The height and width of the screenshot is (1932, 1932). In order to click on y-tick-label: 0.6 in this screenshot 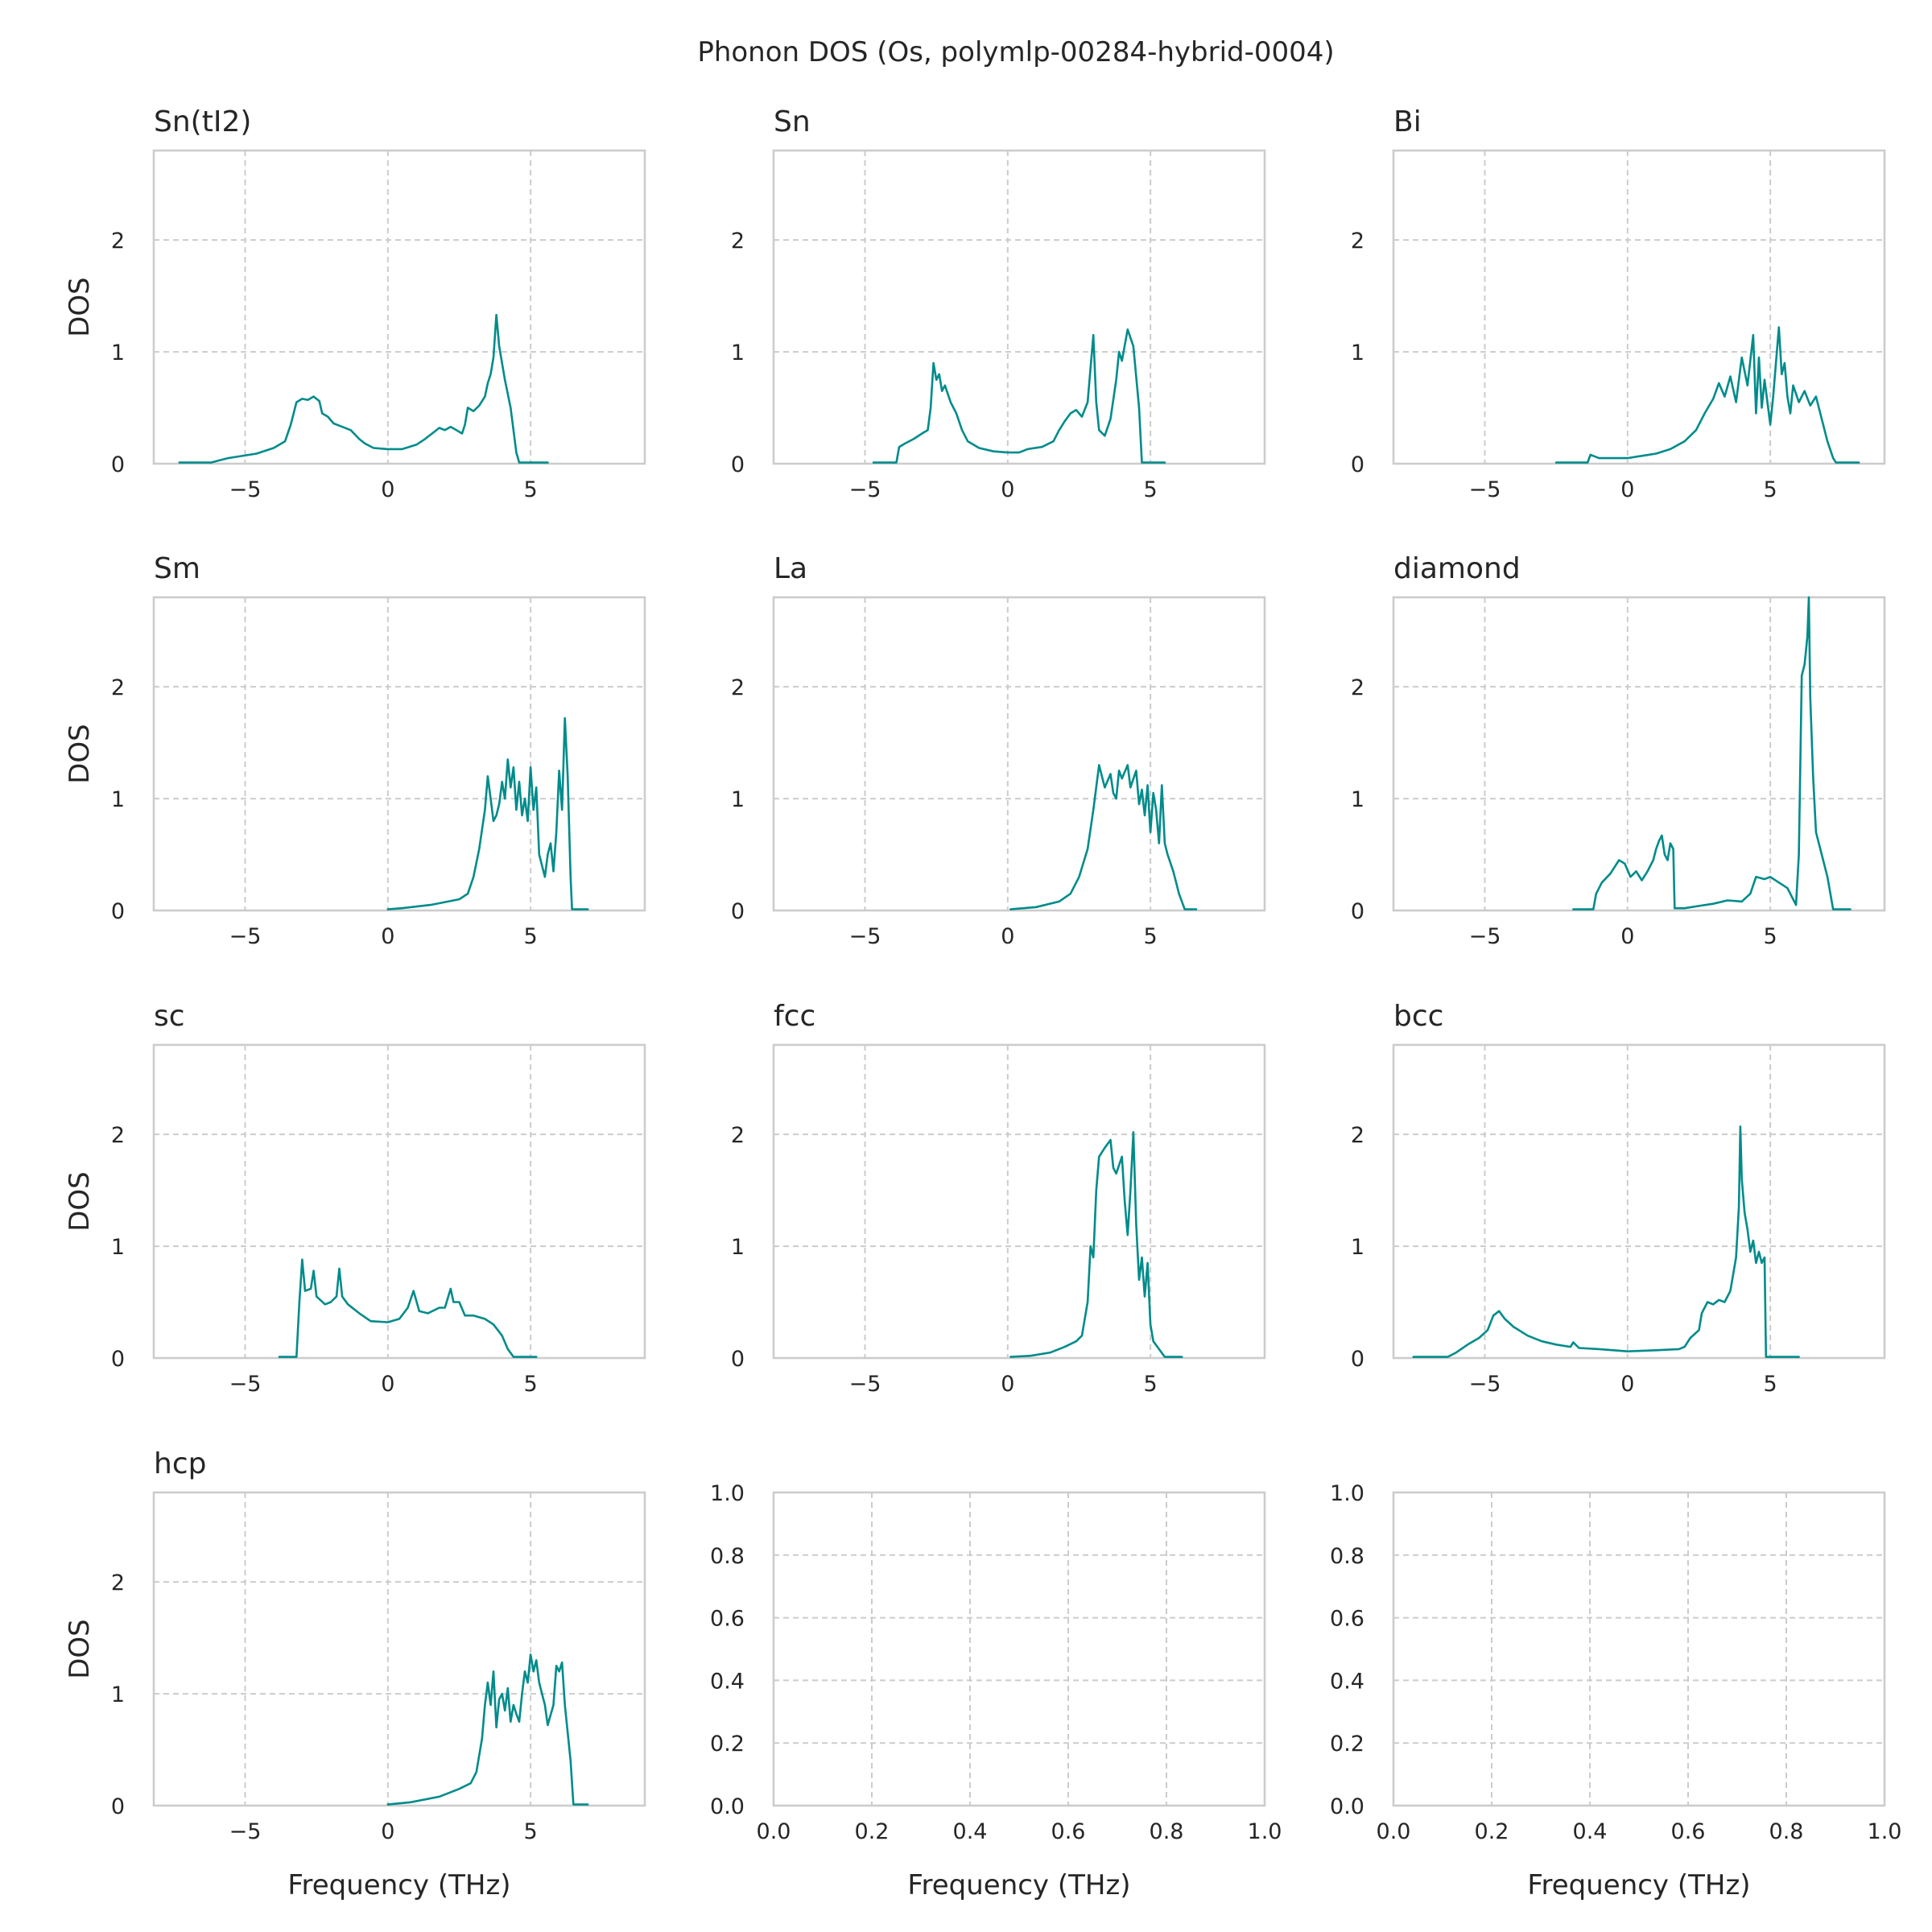, I will do `click(1347, 1619)`.